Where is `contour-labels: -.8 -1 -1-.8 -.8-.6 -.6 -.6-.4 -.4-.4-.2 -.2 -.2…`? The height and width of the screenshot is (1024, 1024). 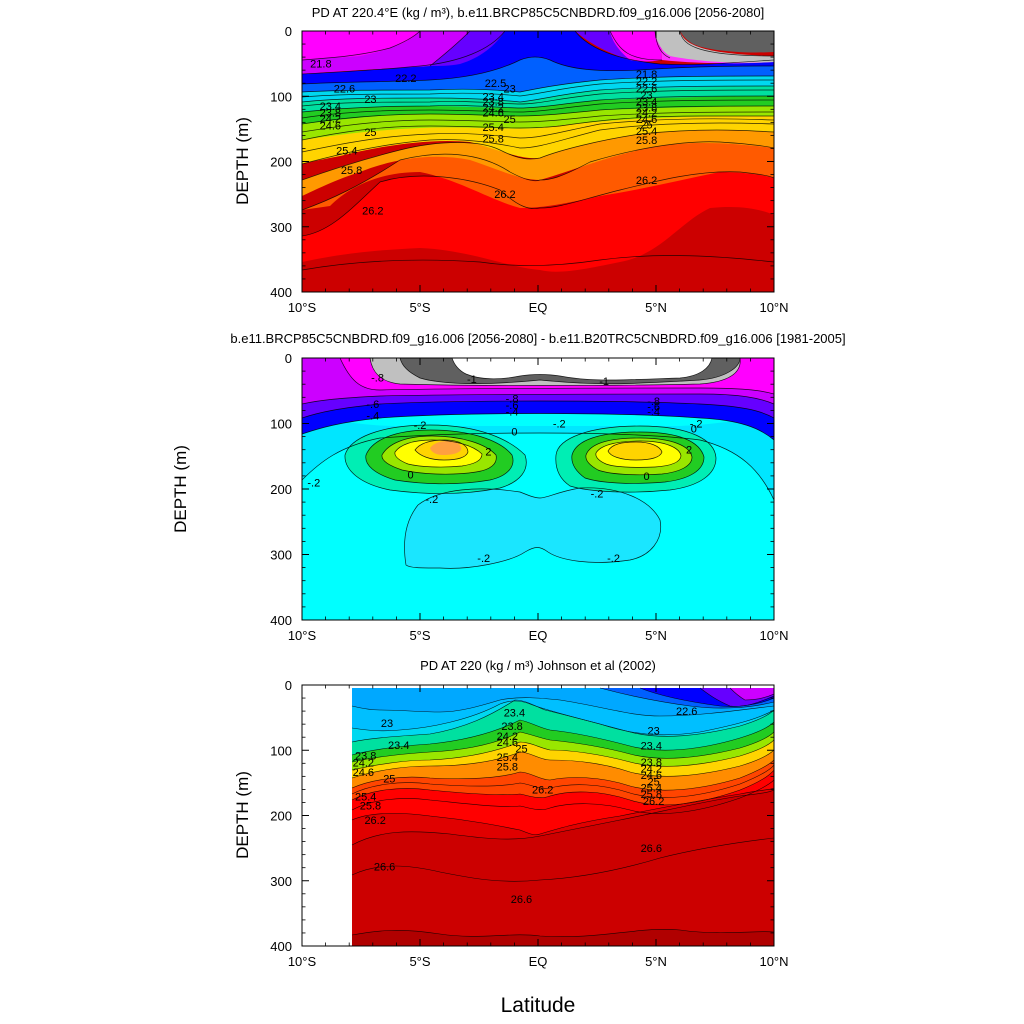 contour-labels: -.8 -1 -1-.8 -.8-.6 -.6 -.6-.4 -.4-.4-.2 -.2 -.2… is located at coordinates (504, 469).